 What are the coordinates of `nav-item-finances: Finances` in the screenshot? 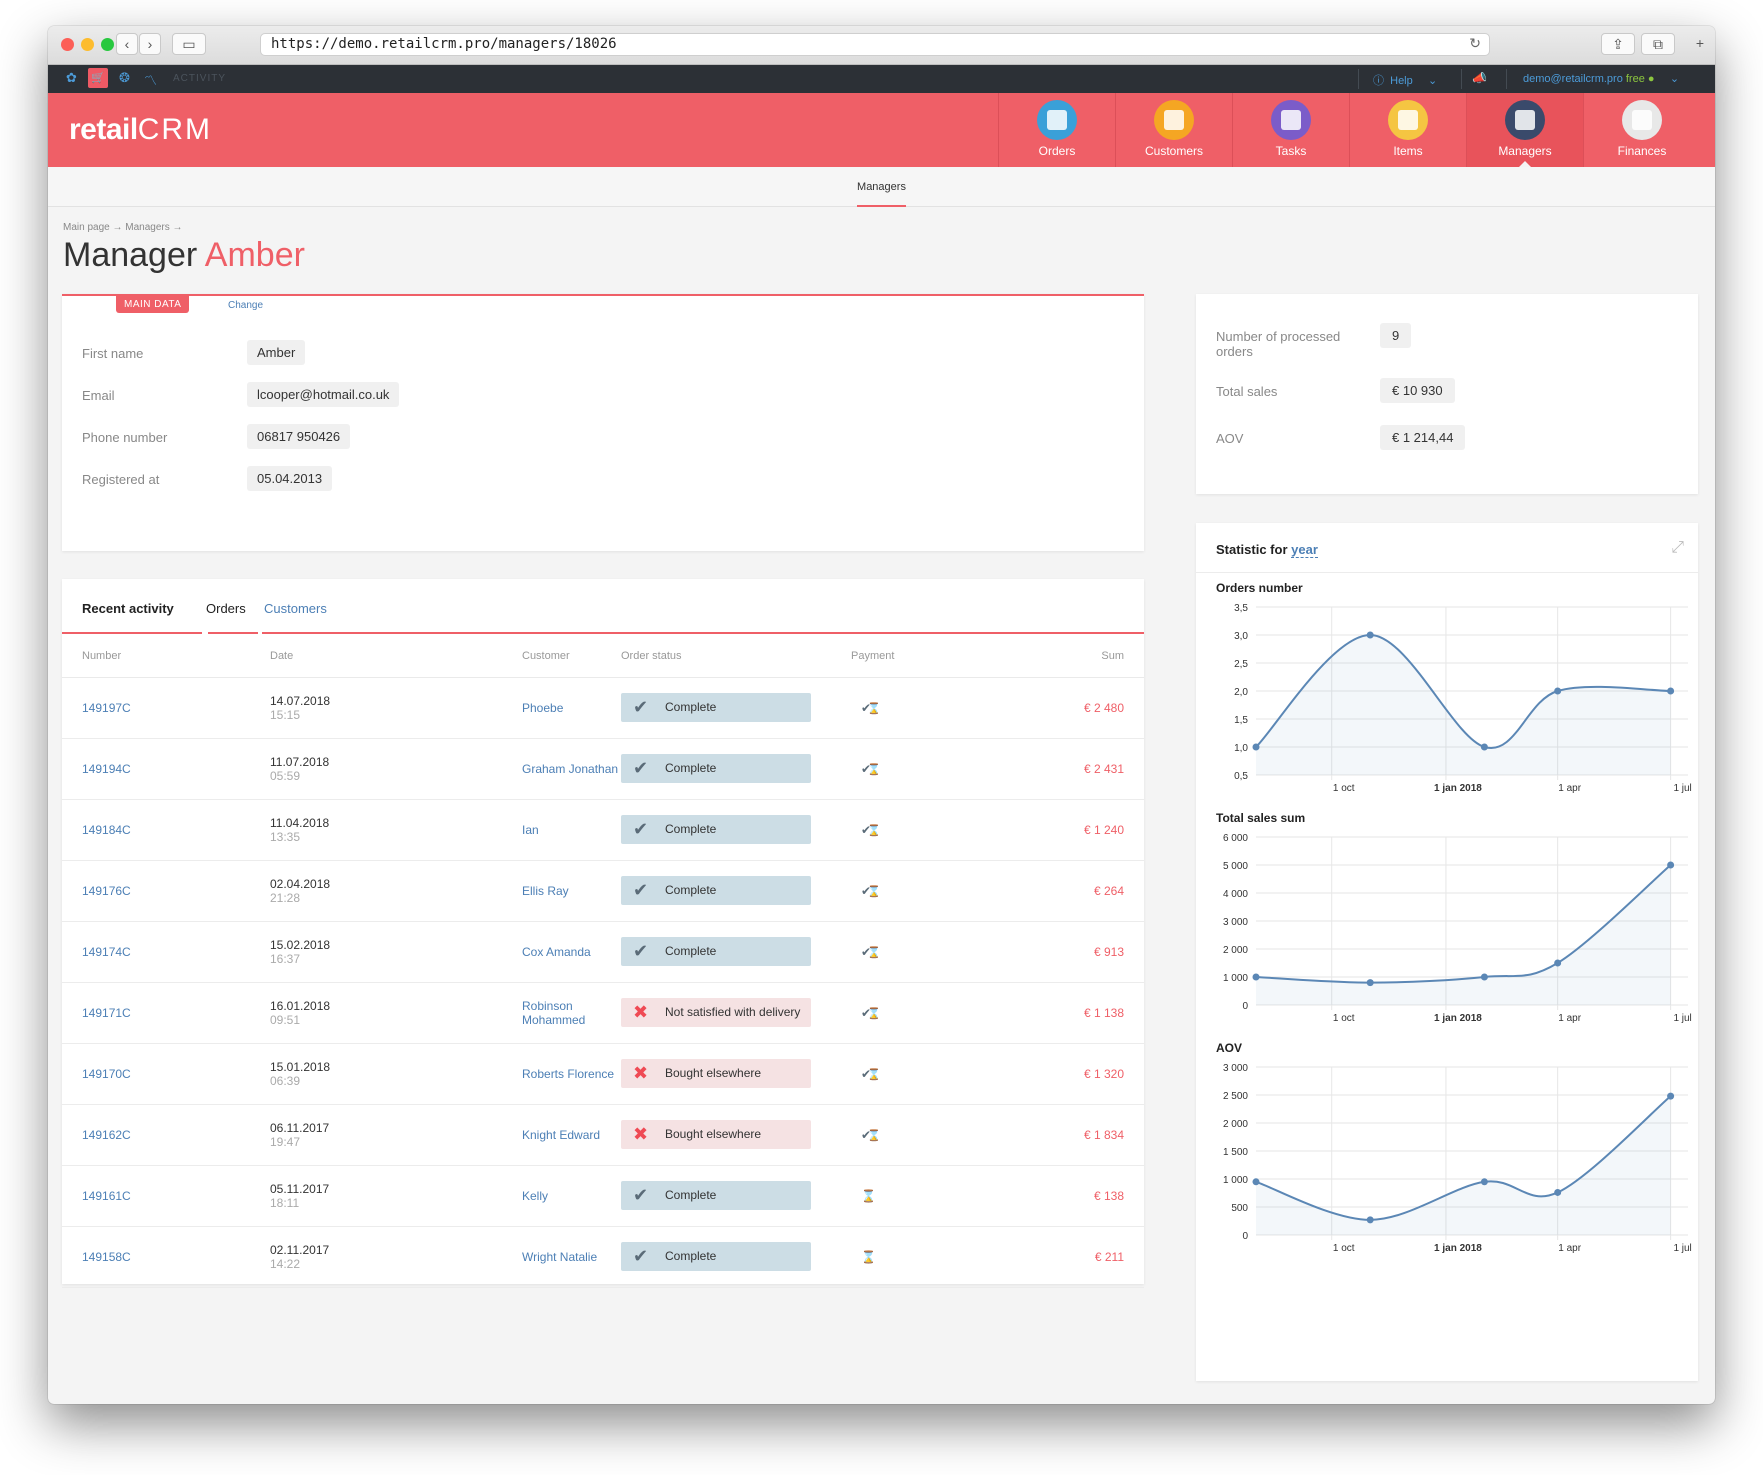 It's located at (1641, 130).